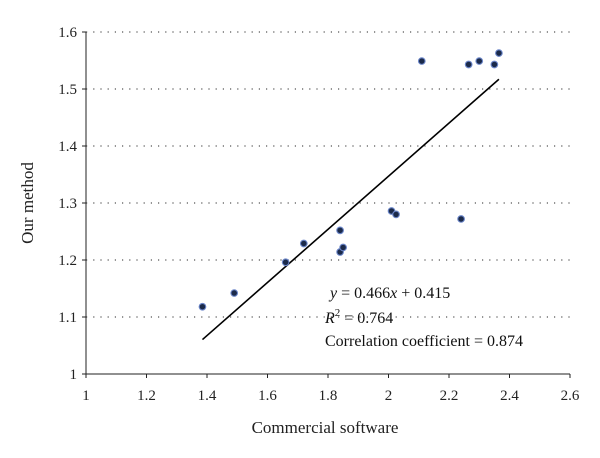  What do you see at coordinates (67, 33) in the screenshot?
I see `y-tick-label-6: 1.6` at bounding box center [67, 33].